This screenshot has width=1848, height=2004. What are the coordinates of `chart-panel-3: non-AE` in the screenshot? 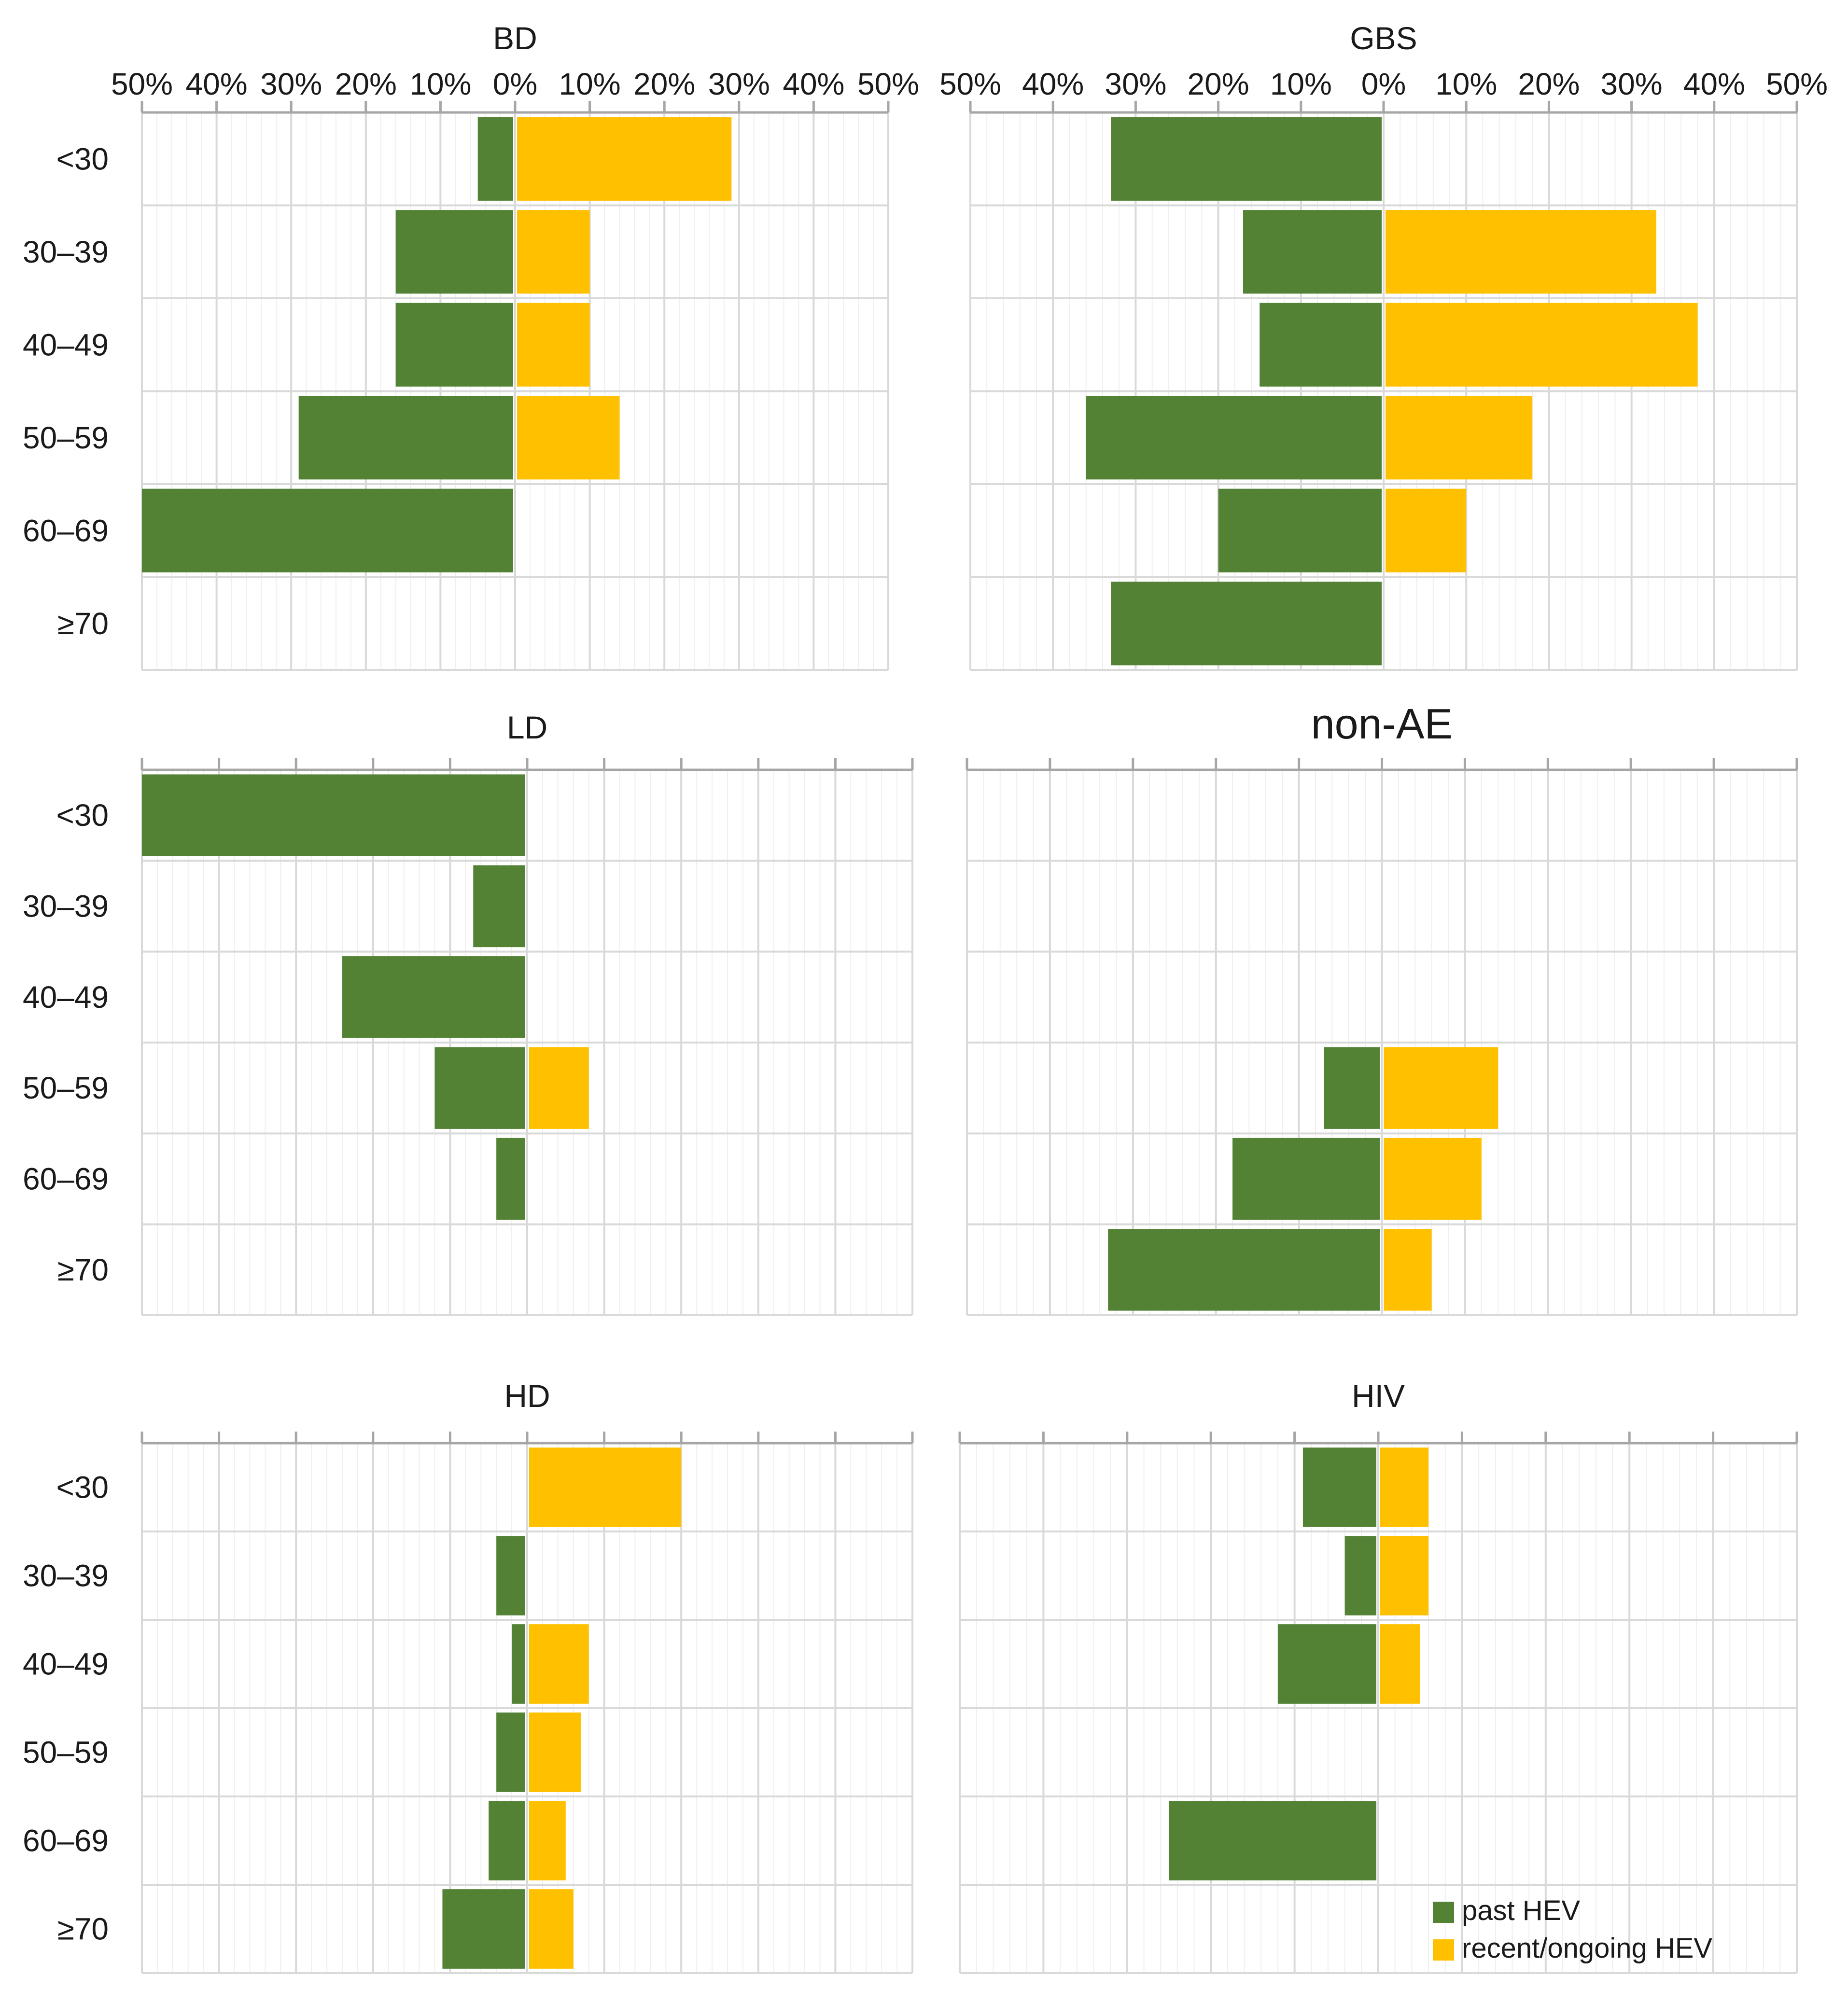 It's located at (1382, 1008).